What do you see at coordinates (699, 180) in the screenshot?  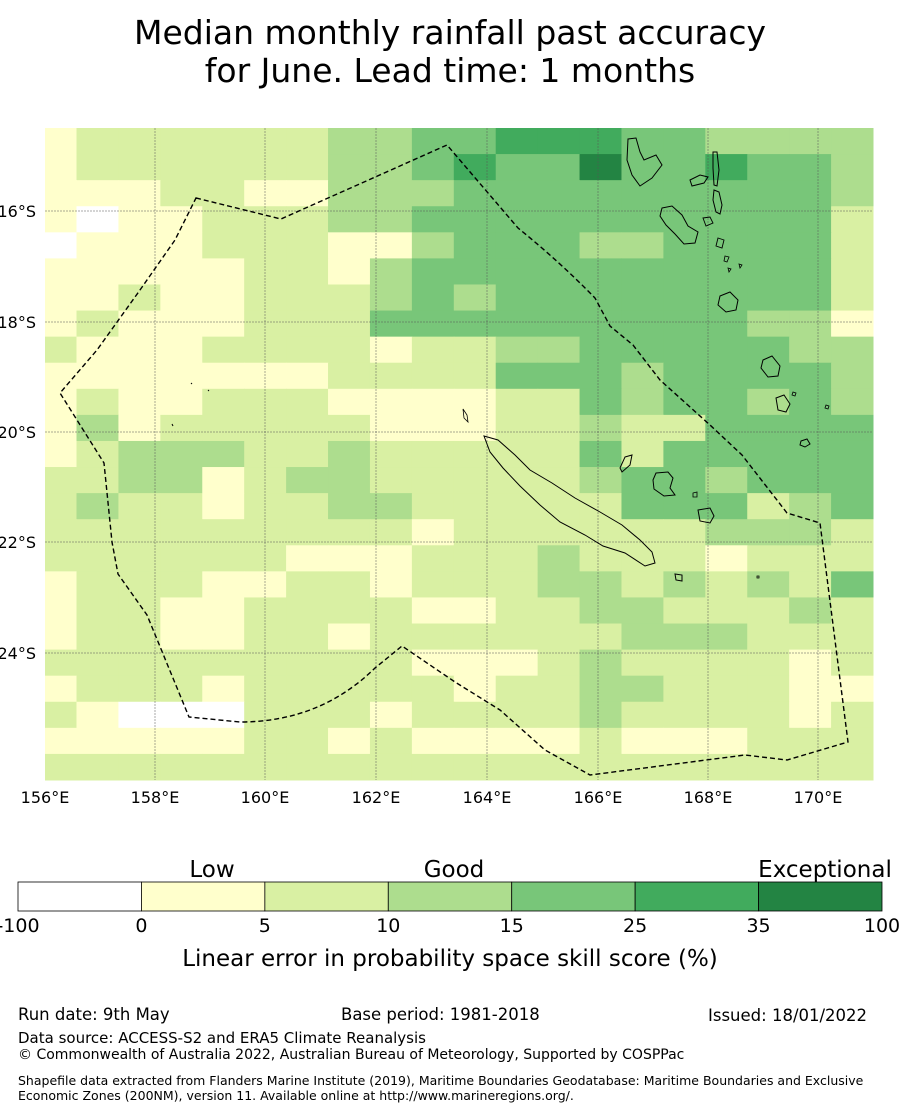 I see `ambae-island` at bounding box center [699, 180].